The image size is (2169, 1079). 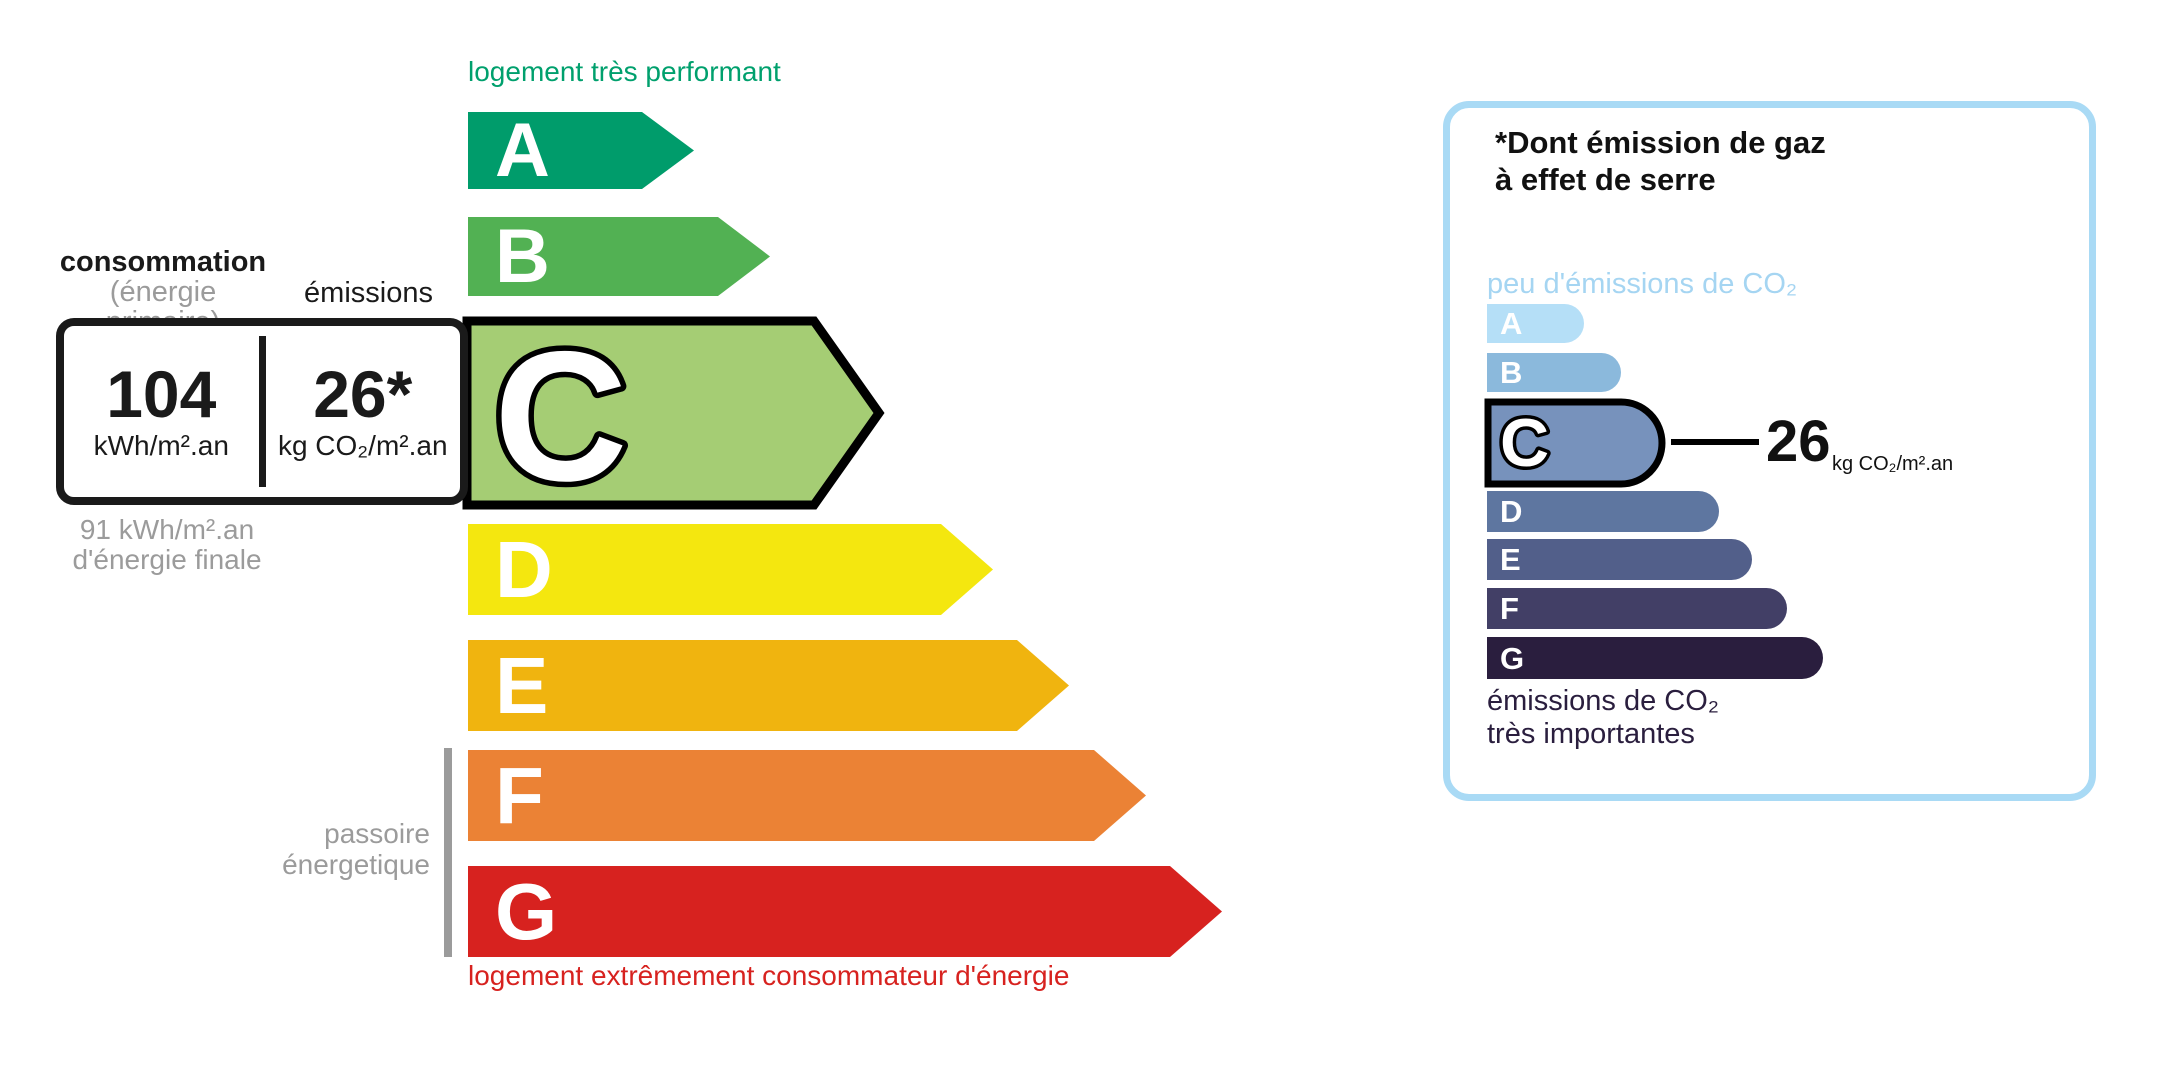 I want to click on co2-callout-value: 26, so click(x=1798, y=441).